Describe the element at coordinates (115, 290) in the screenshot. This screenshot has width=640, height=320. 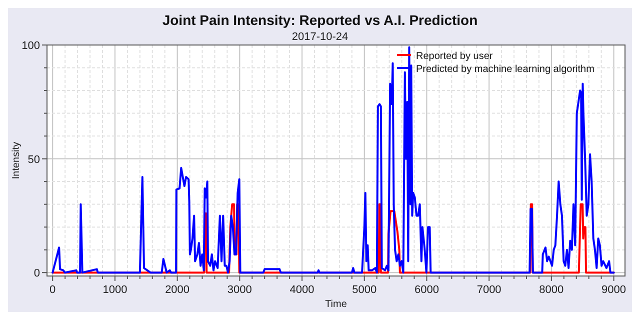
I see `x-tick-label: 1000` at that location.